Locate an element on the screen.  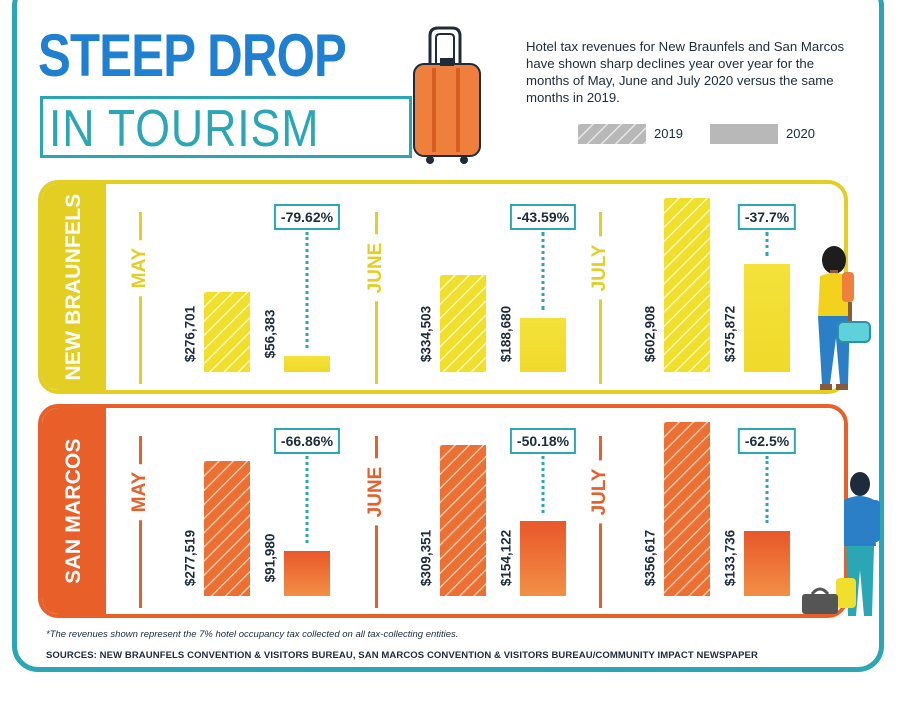
value-label-may-2019: $276,701 is located at coordinates (190, 334).